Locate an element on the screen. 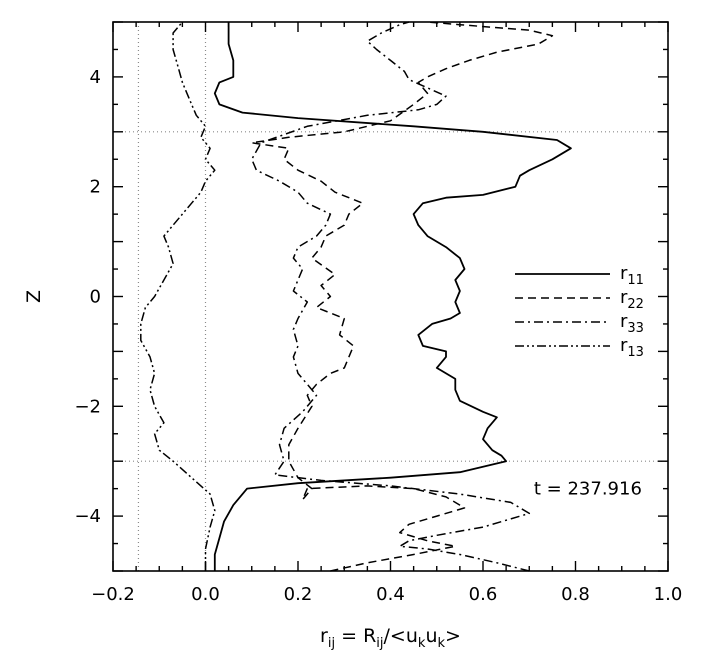  y-tick-label: −2 is located at coordinates (87, 406).